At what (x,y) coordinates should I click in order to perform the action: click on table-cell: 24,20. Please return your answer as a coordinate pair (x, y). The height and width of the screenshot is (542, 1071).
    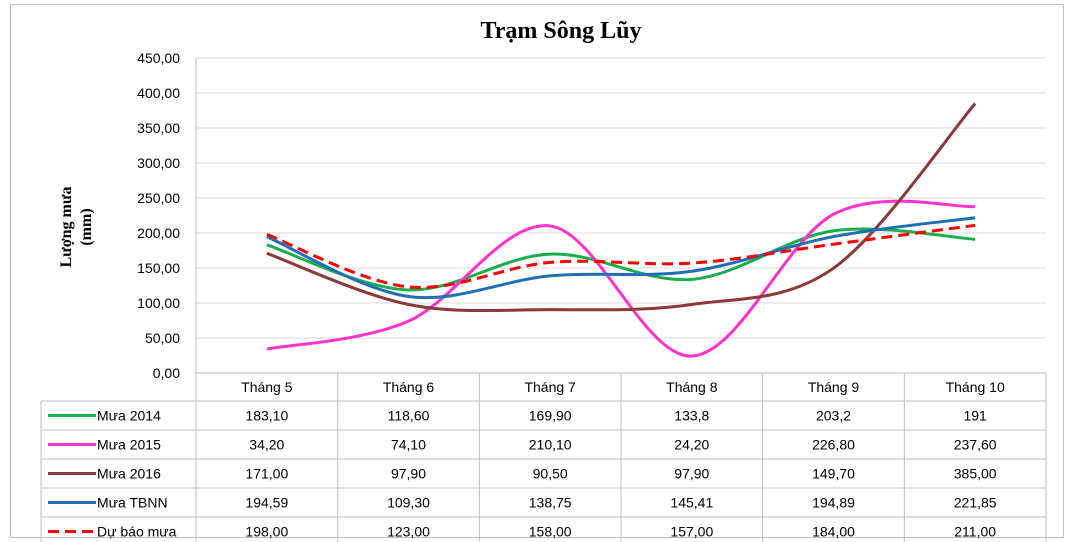
    Looking at the image, I should click on (691, 445).